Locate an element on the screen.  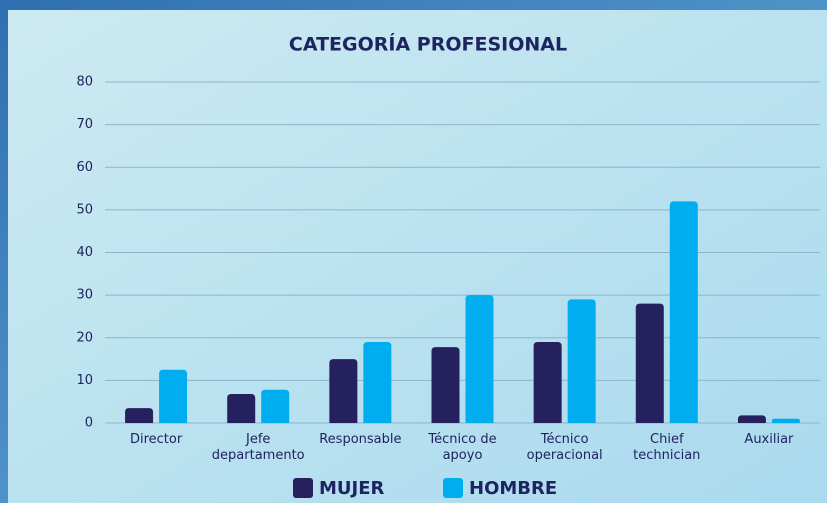
x-tick-label: Director is located at coordinates (156, 439).